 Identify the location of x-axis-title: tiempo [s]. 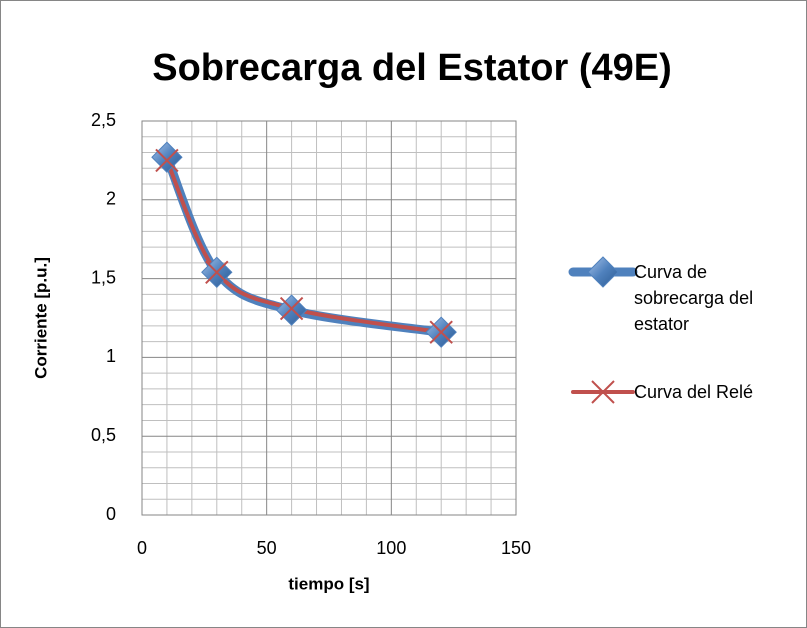
(328, 583).